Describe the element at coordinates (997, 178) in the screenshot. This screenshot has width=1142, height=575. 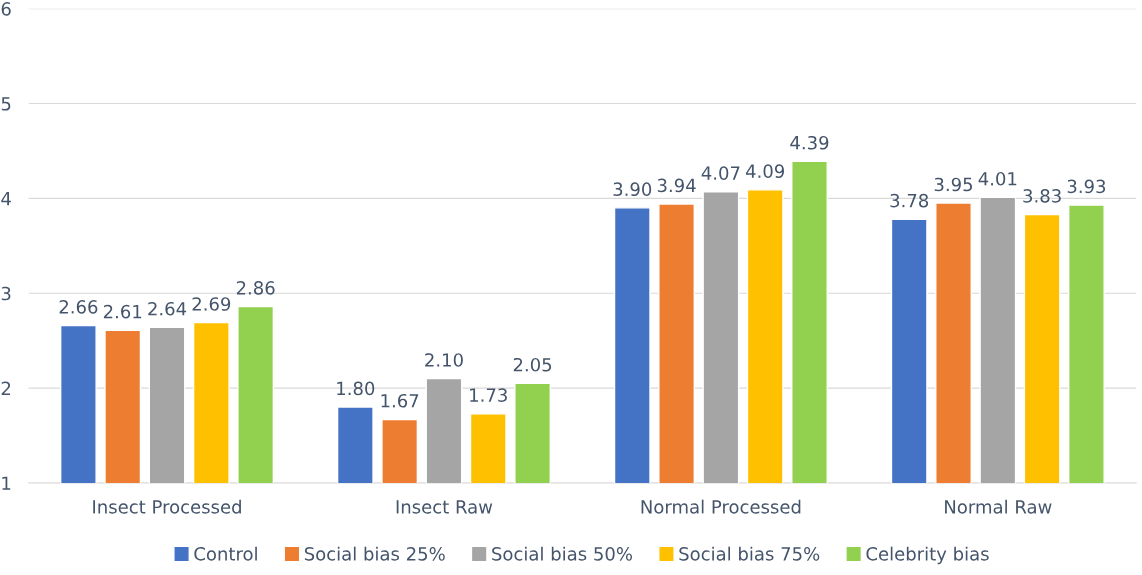
I see `data-label: 4.01` at that location.